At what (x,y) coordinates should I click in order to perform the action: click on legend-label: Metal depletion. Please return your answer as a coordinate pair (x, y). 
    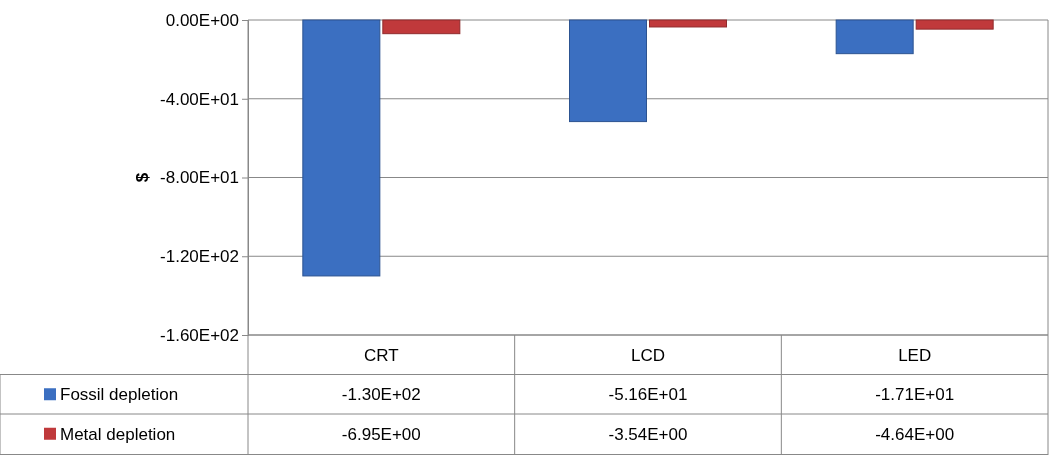
    Looking at the image, I should click on (118, 434).